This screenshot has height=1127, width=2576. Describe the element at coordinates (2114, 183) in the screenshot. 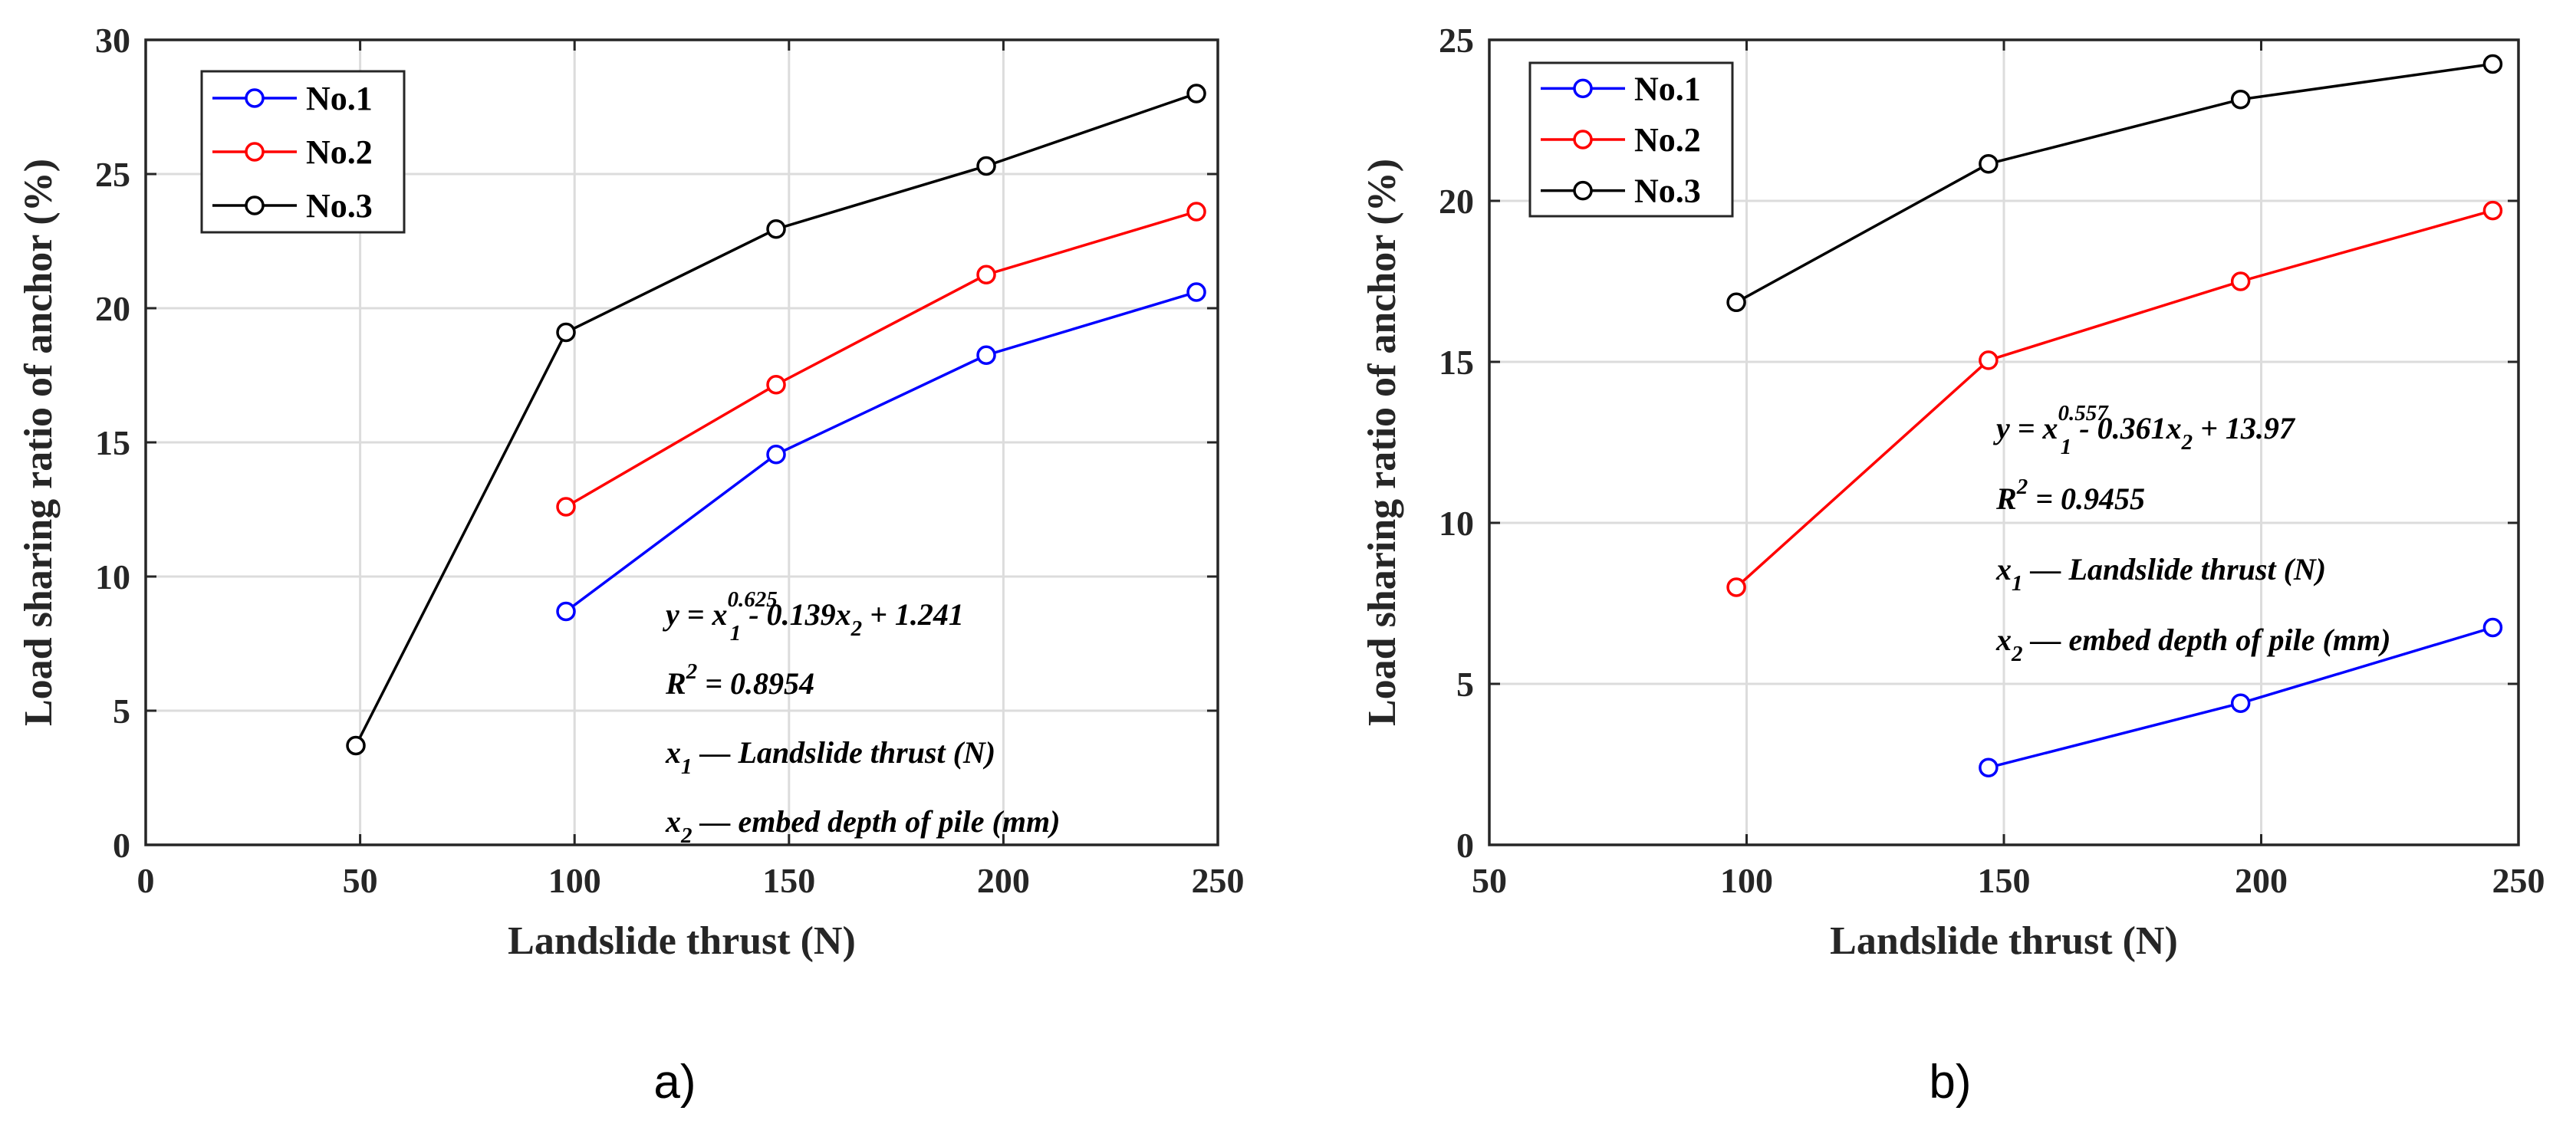

I see `series-line-no3` at that location.